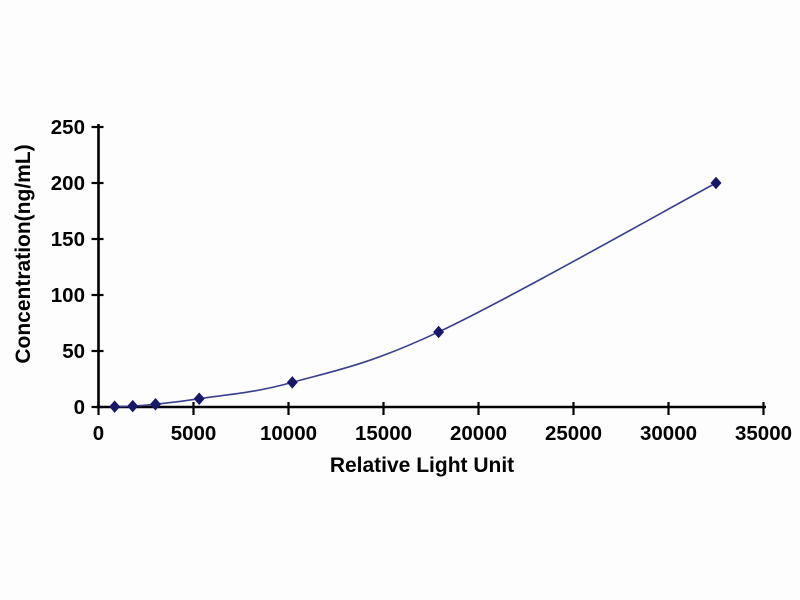 This screenshot has width=800, height=600. What do you see at coordinates (73, 351) in the screenshot?
I see `y-tick-label: 50` at bounding box center [73, 351].